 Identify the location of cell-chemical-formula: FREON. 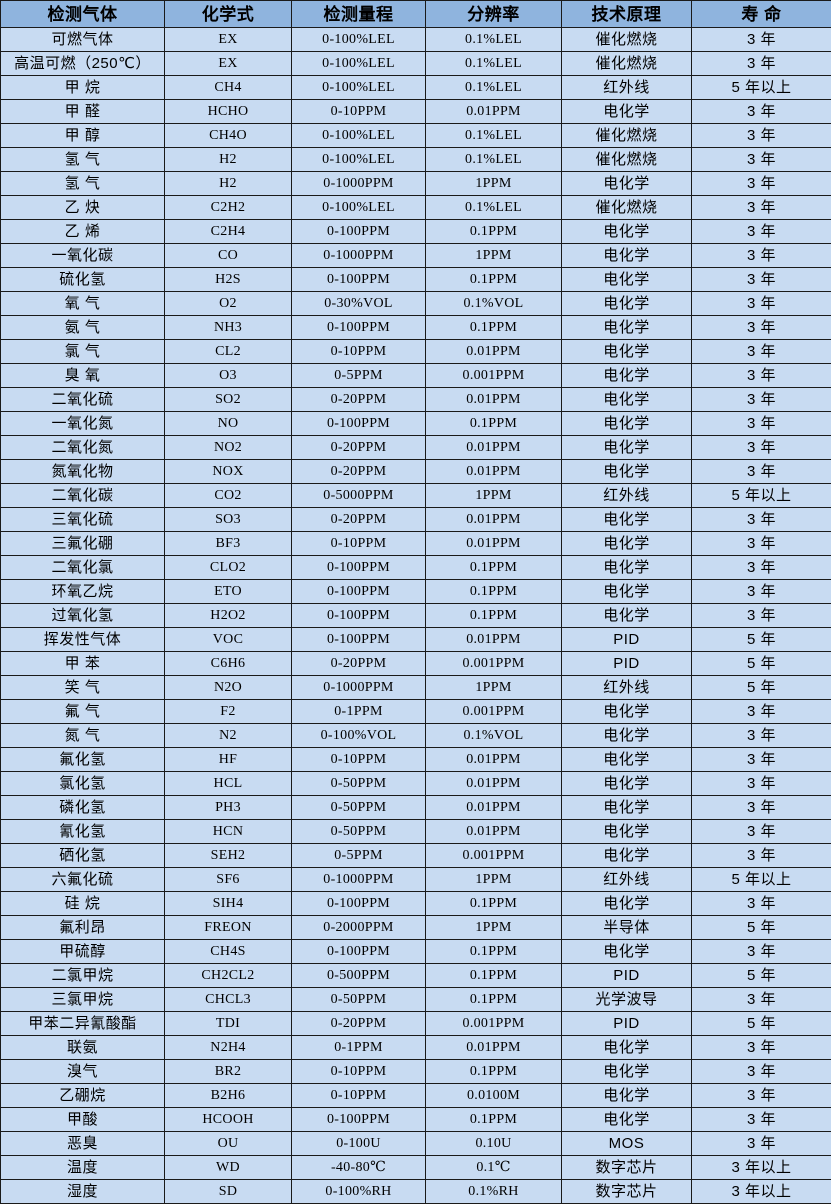
(228, 928).